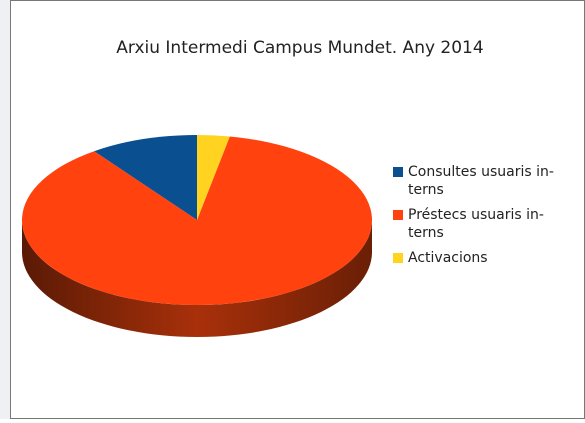  Describe the element at coordinates (299, 48) in the screenshot. I see `chart-title: Arxiu Intermedi Campus Mundet. Any 2014` at that location.